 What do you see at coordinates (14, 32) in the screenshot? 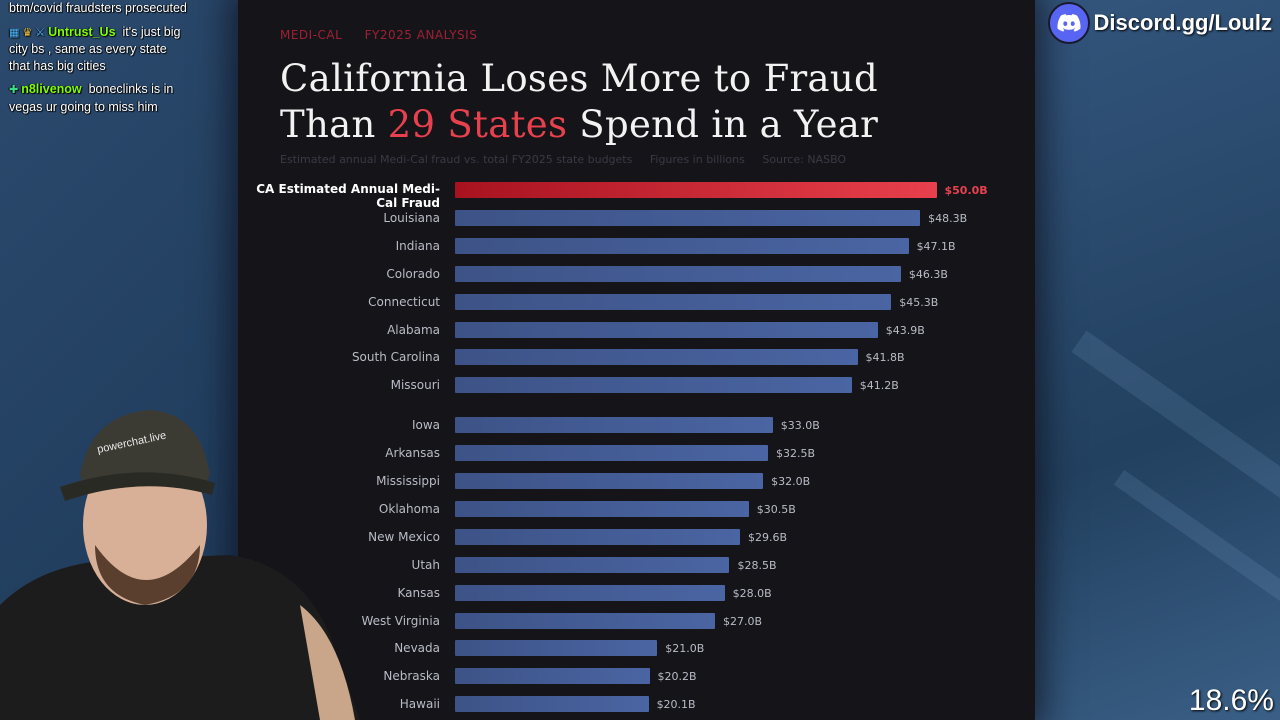
I see `grid-badge-icon: ▦` at bounding box center [14, 32].